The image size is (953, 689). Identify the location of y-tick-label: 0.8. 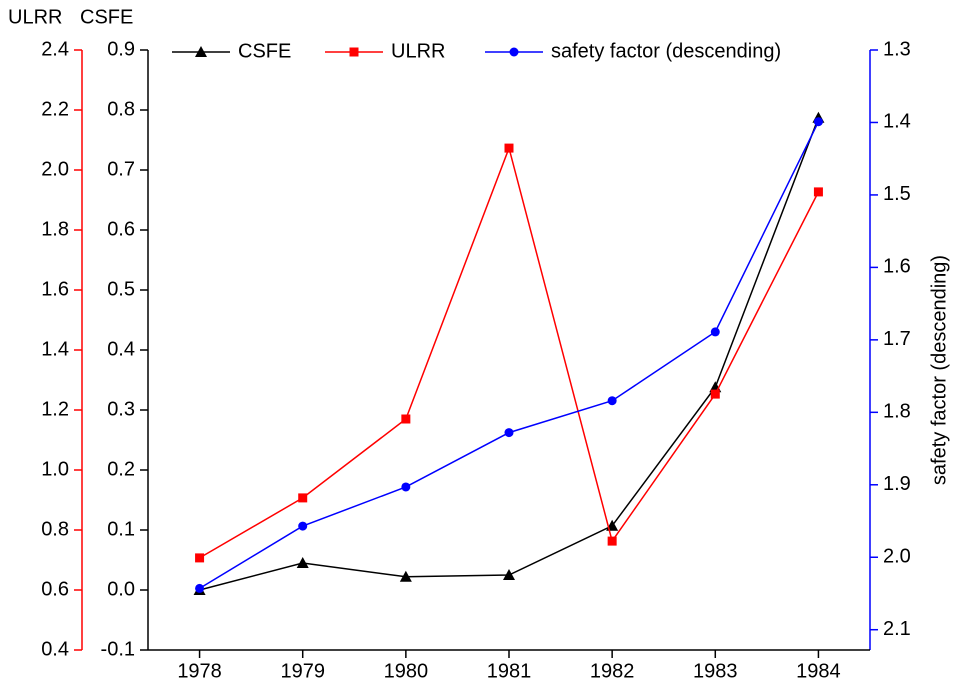
(121, 109).